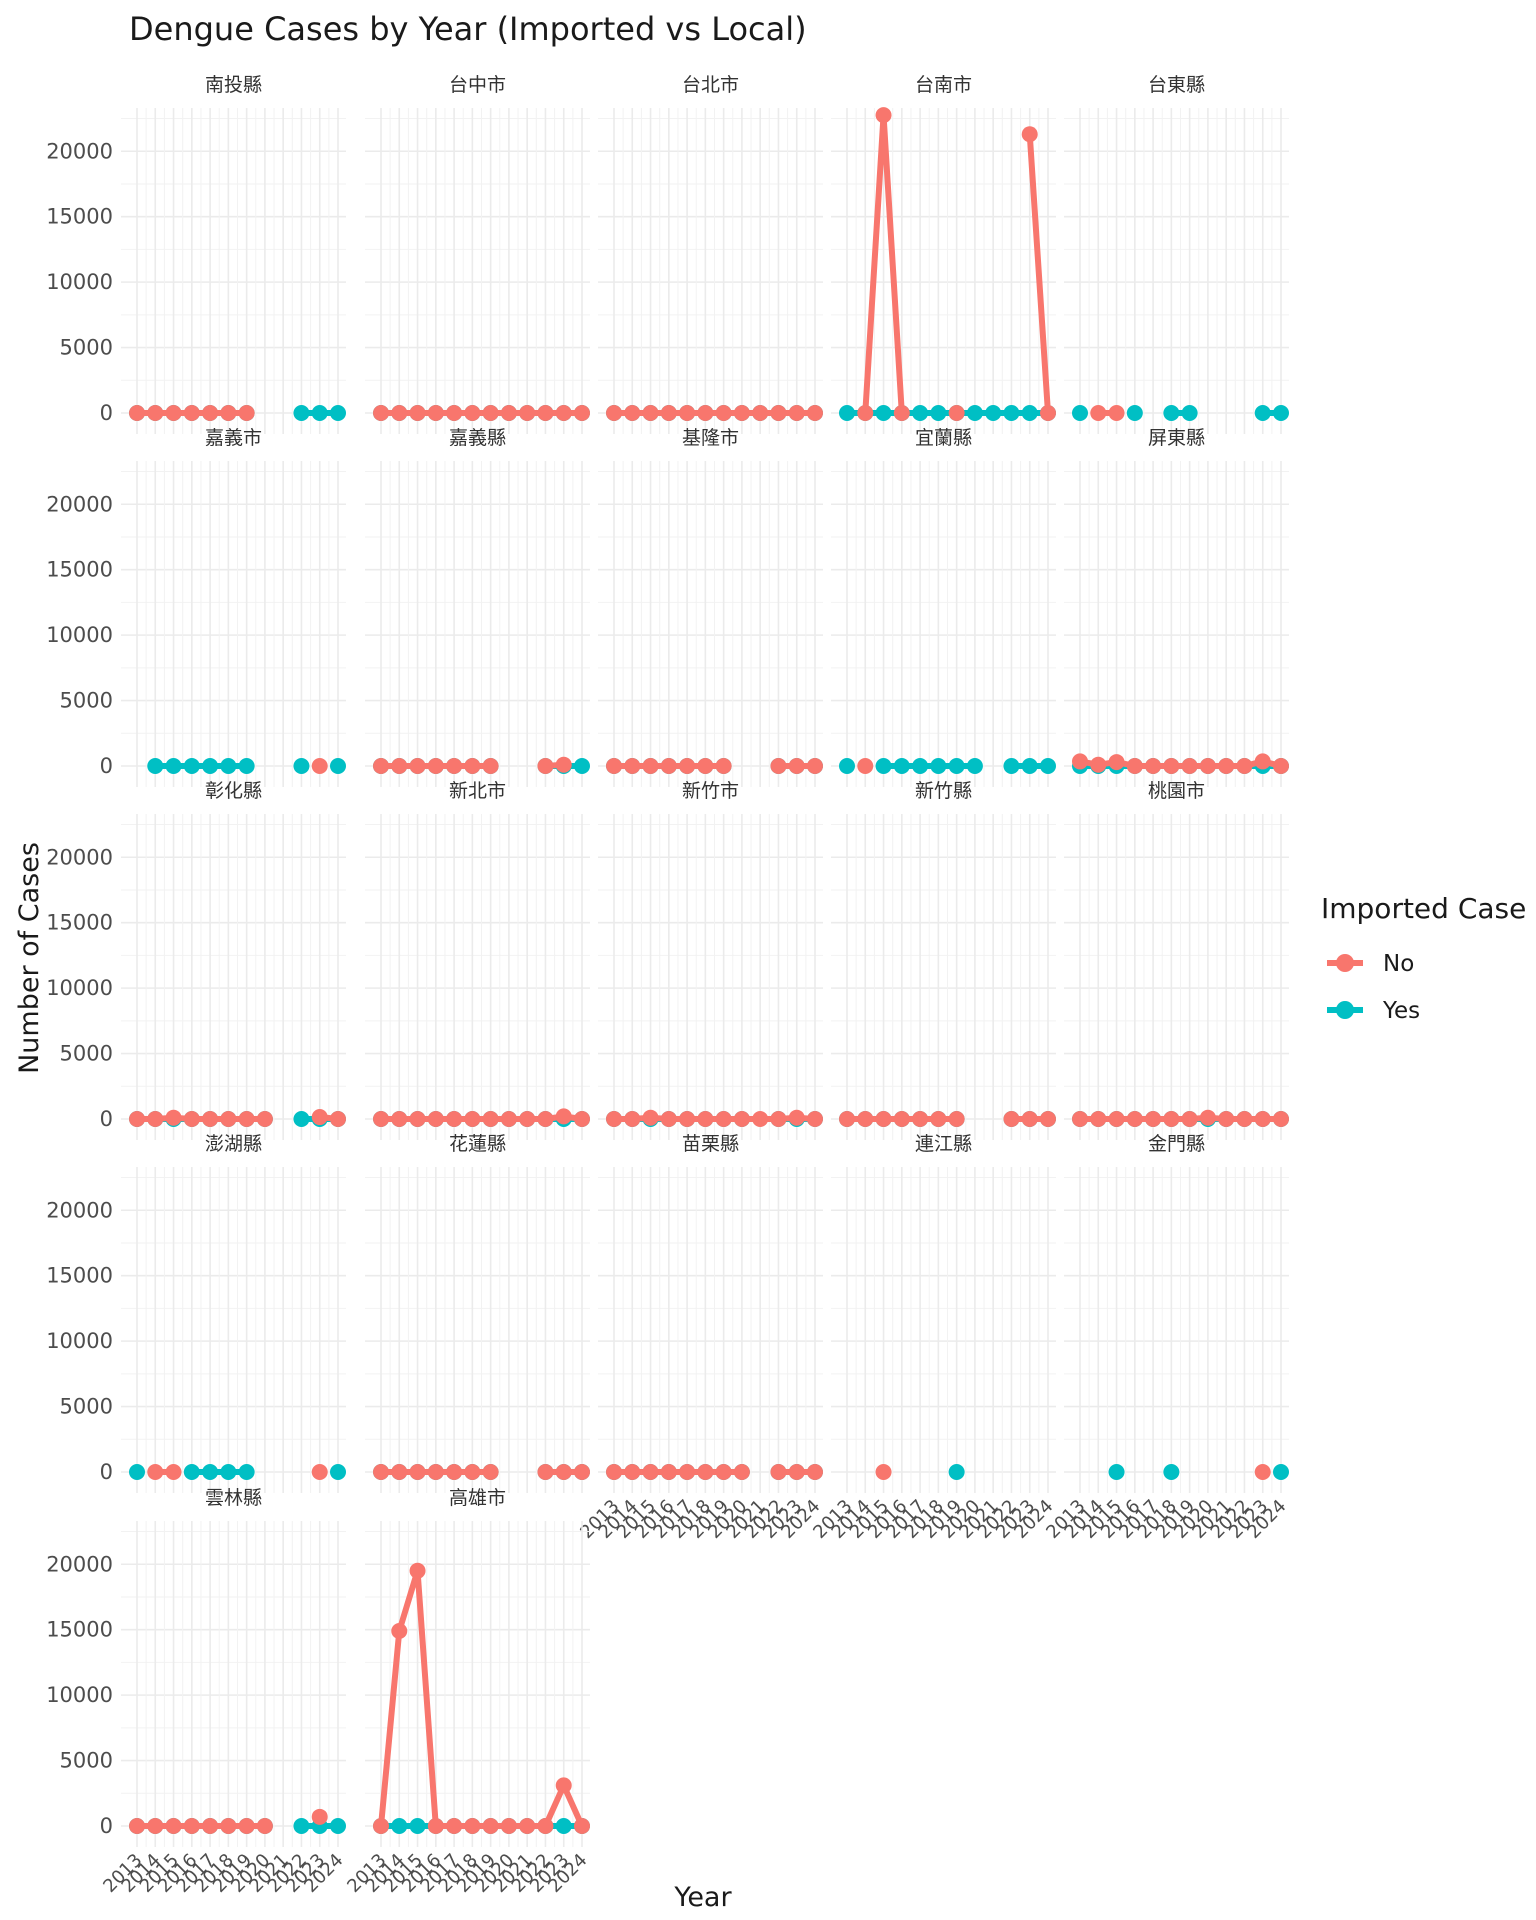 This screenshot has height=1920, width=1536. Describe the element at coordinates (196, 254) in the screenshot. I see `panel: 南投縣 0 5000 10000 15000 20000` at that location.